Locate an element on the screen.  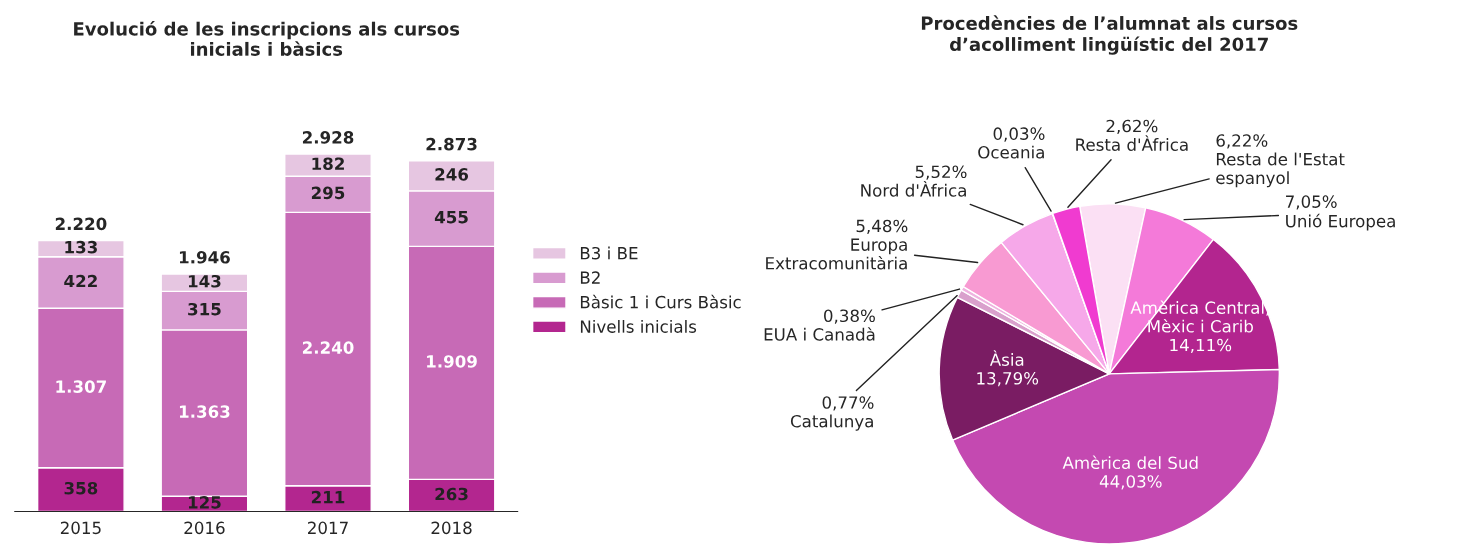
slice-label: Resta de l'Estat espanyol is located at coordinates (1280, 170).